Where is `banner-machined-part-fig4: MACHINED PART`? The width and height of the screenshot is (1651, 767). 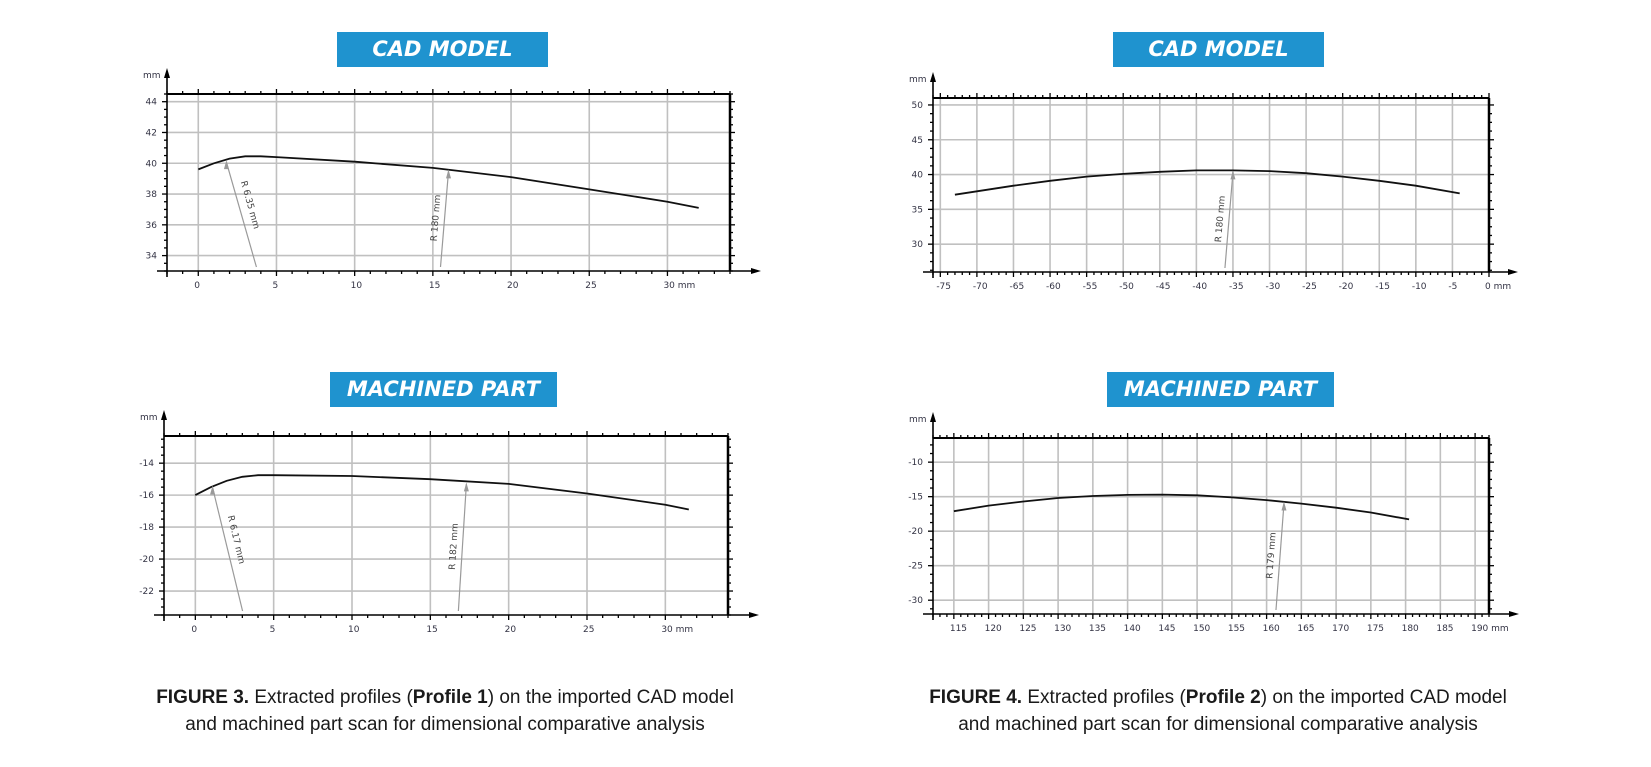
banner-machined-part-fig4: MACHINED PART is located at coordinates (1220, 389).